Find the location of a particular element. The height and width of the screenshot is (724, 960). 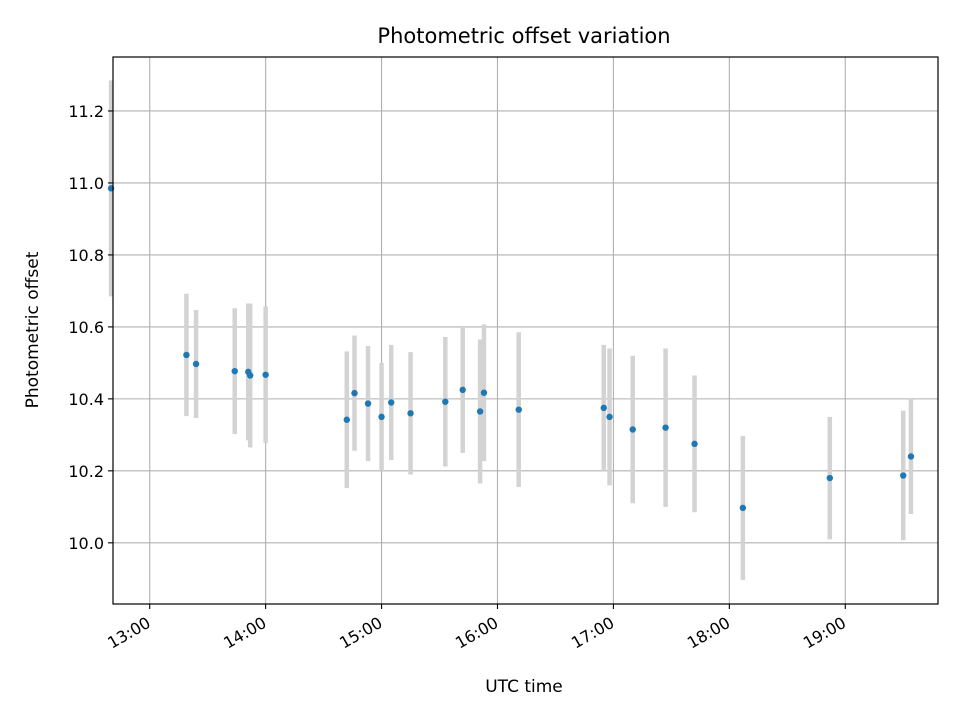

y-tick-label: 10.0 is located at coordinates (86, 543).